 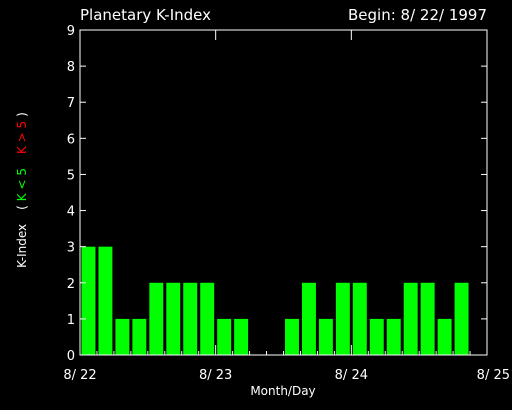 I want to click on y-tick-label-1: 1, so click(x=71, y=320).